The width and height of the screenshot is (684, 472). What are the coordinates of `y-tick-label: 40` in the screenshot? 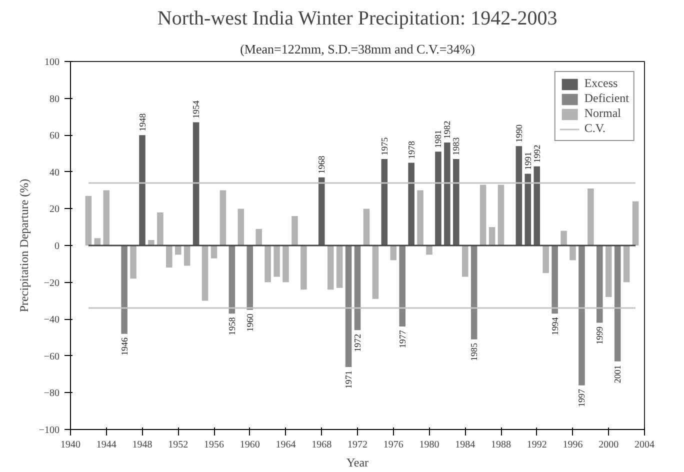 It's located at (55, 172).